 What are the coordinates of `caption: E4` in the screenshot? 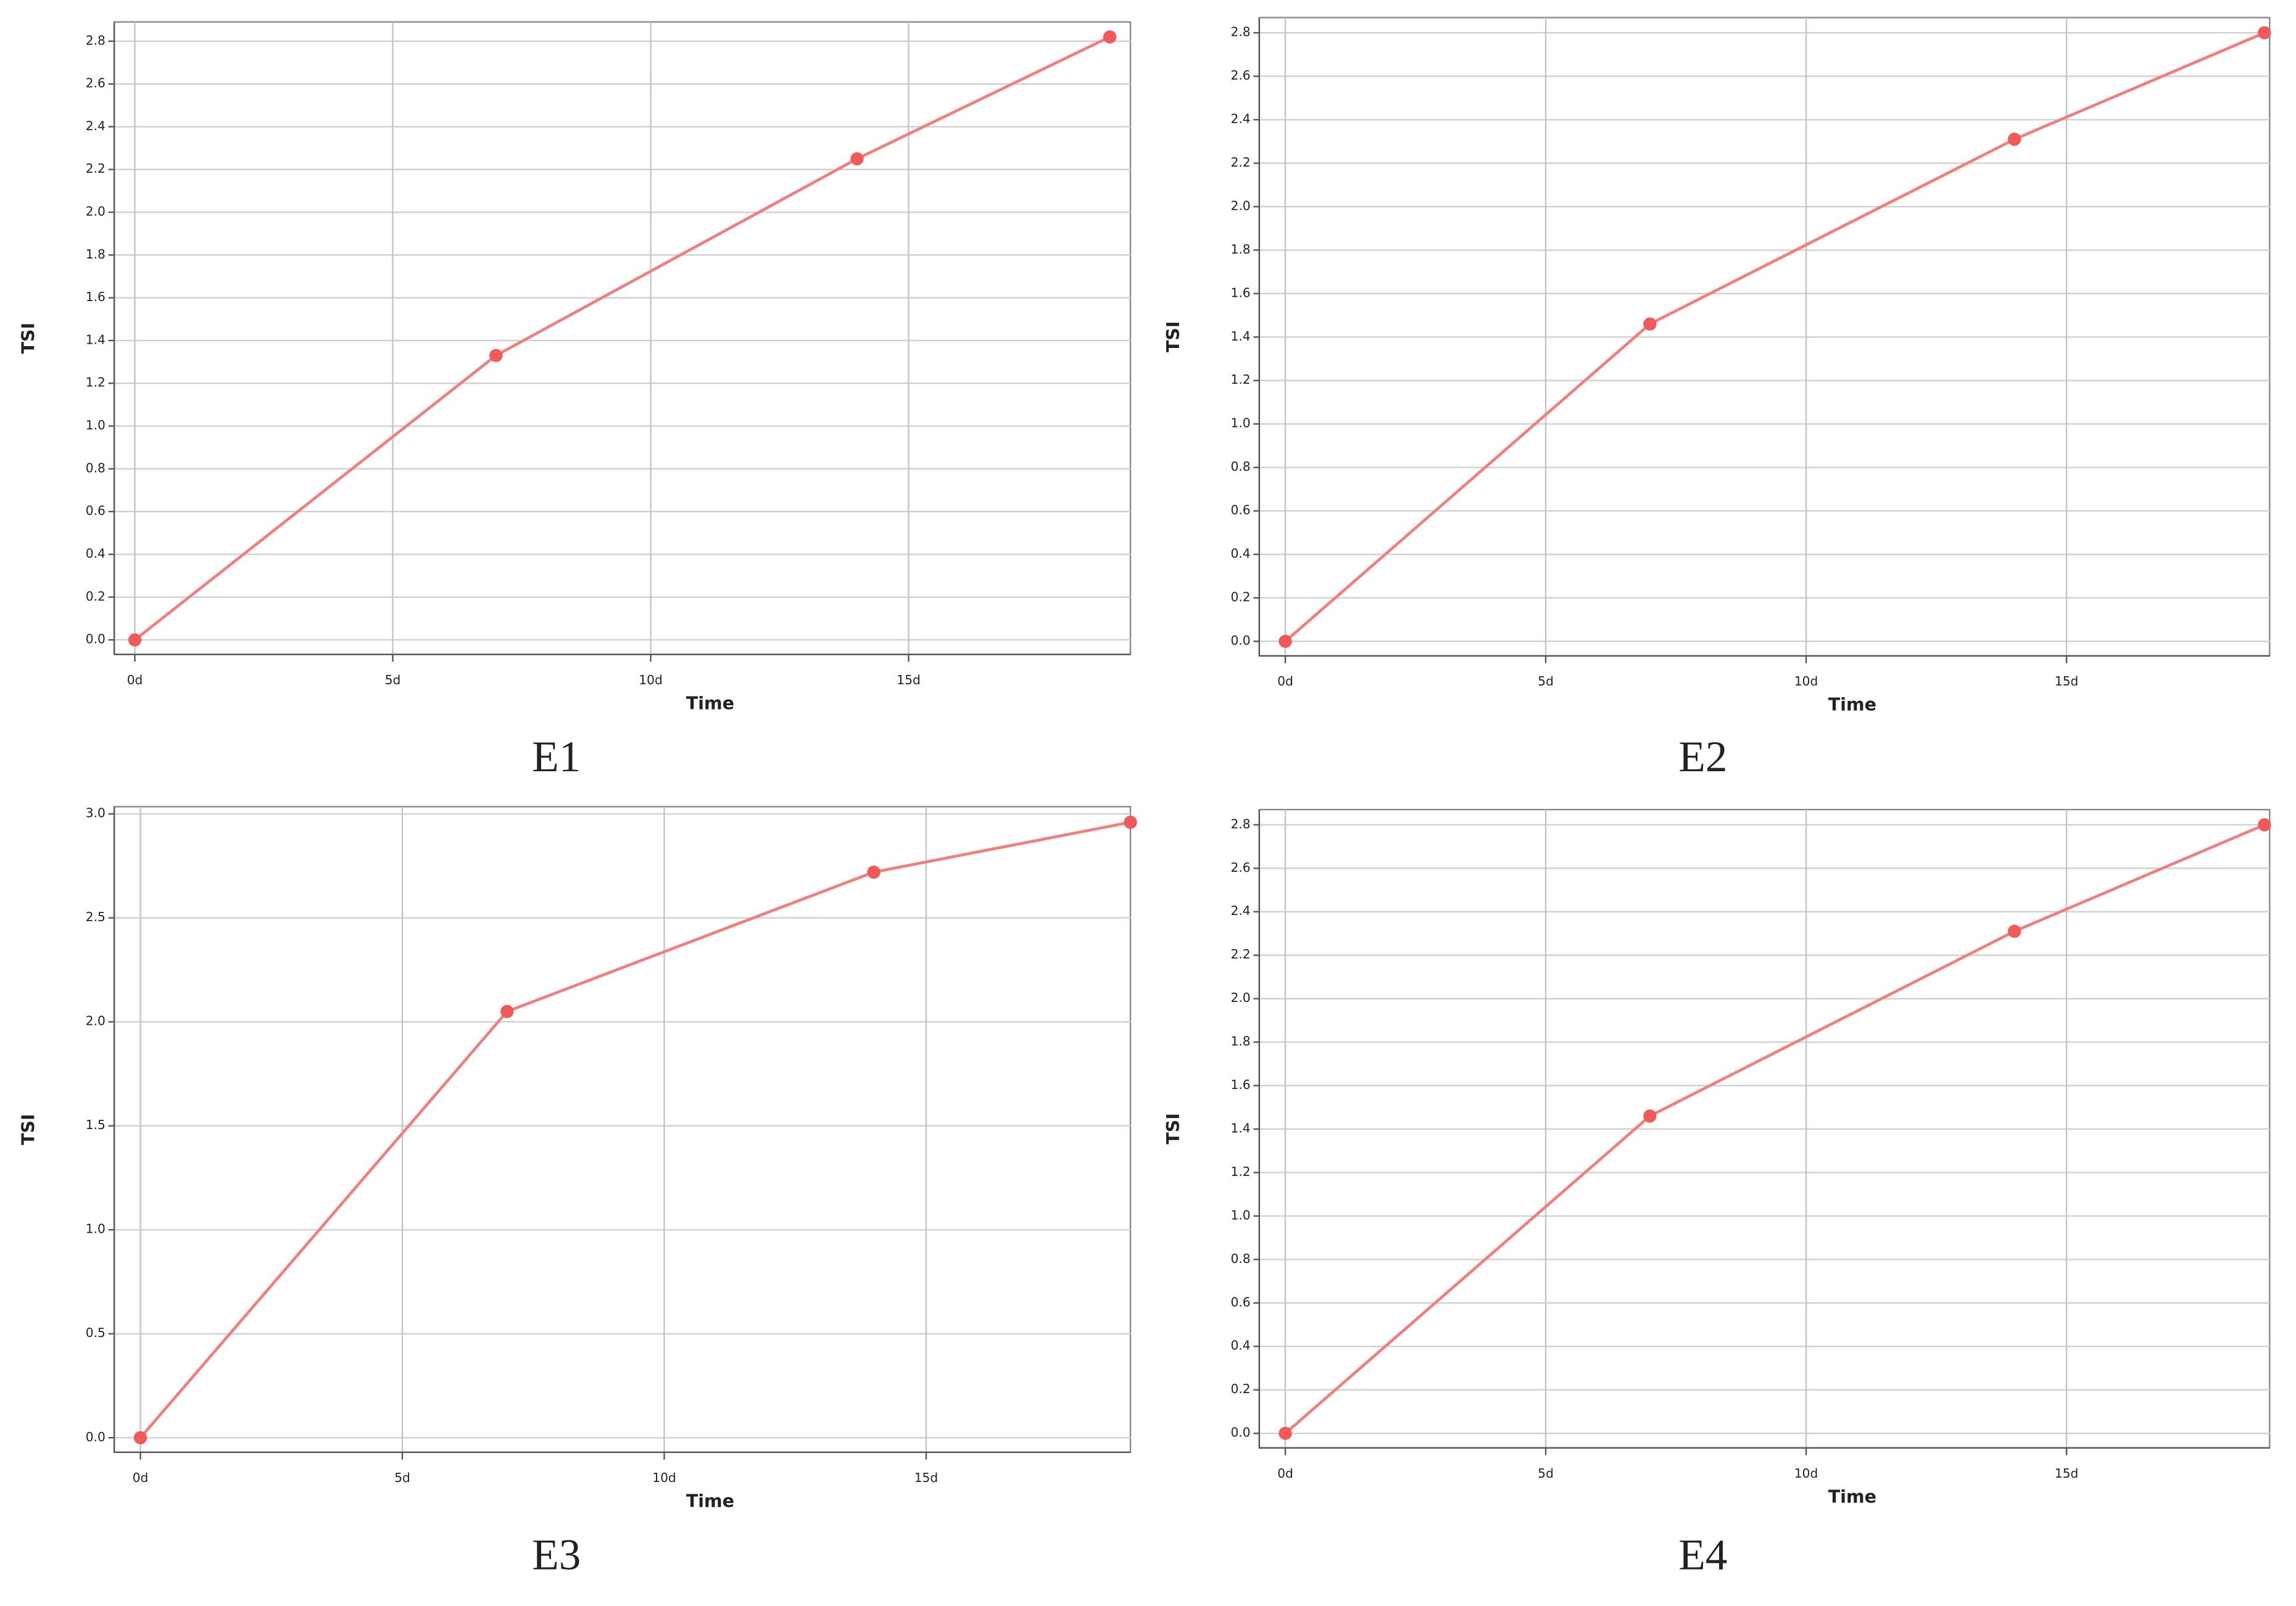 It's located at (1702, 1555).